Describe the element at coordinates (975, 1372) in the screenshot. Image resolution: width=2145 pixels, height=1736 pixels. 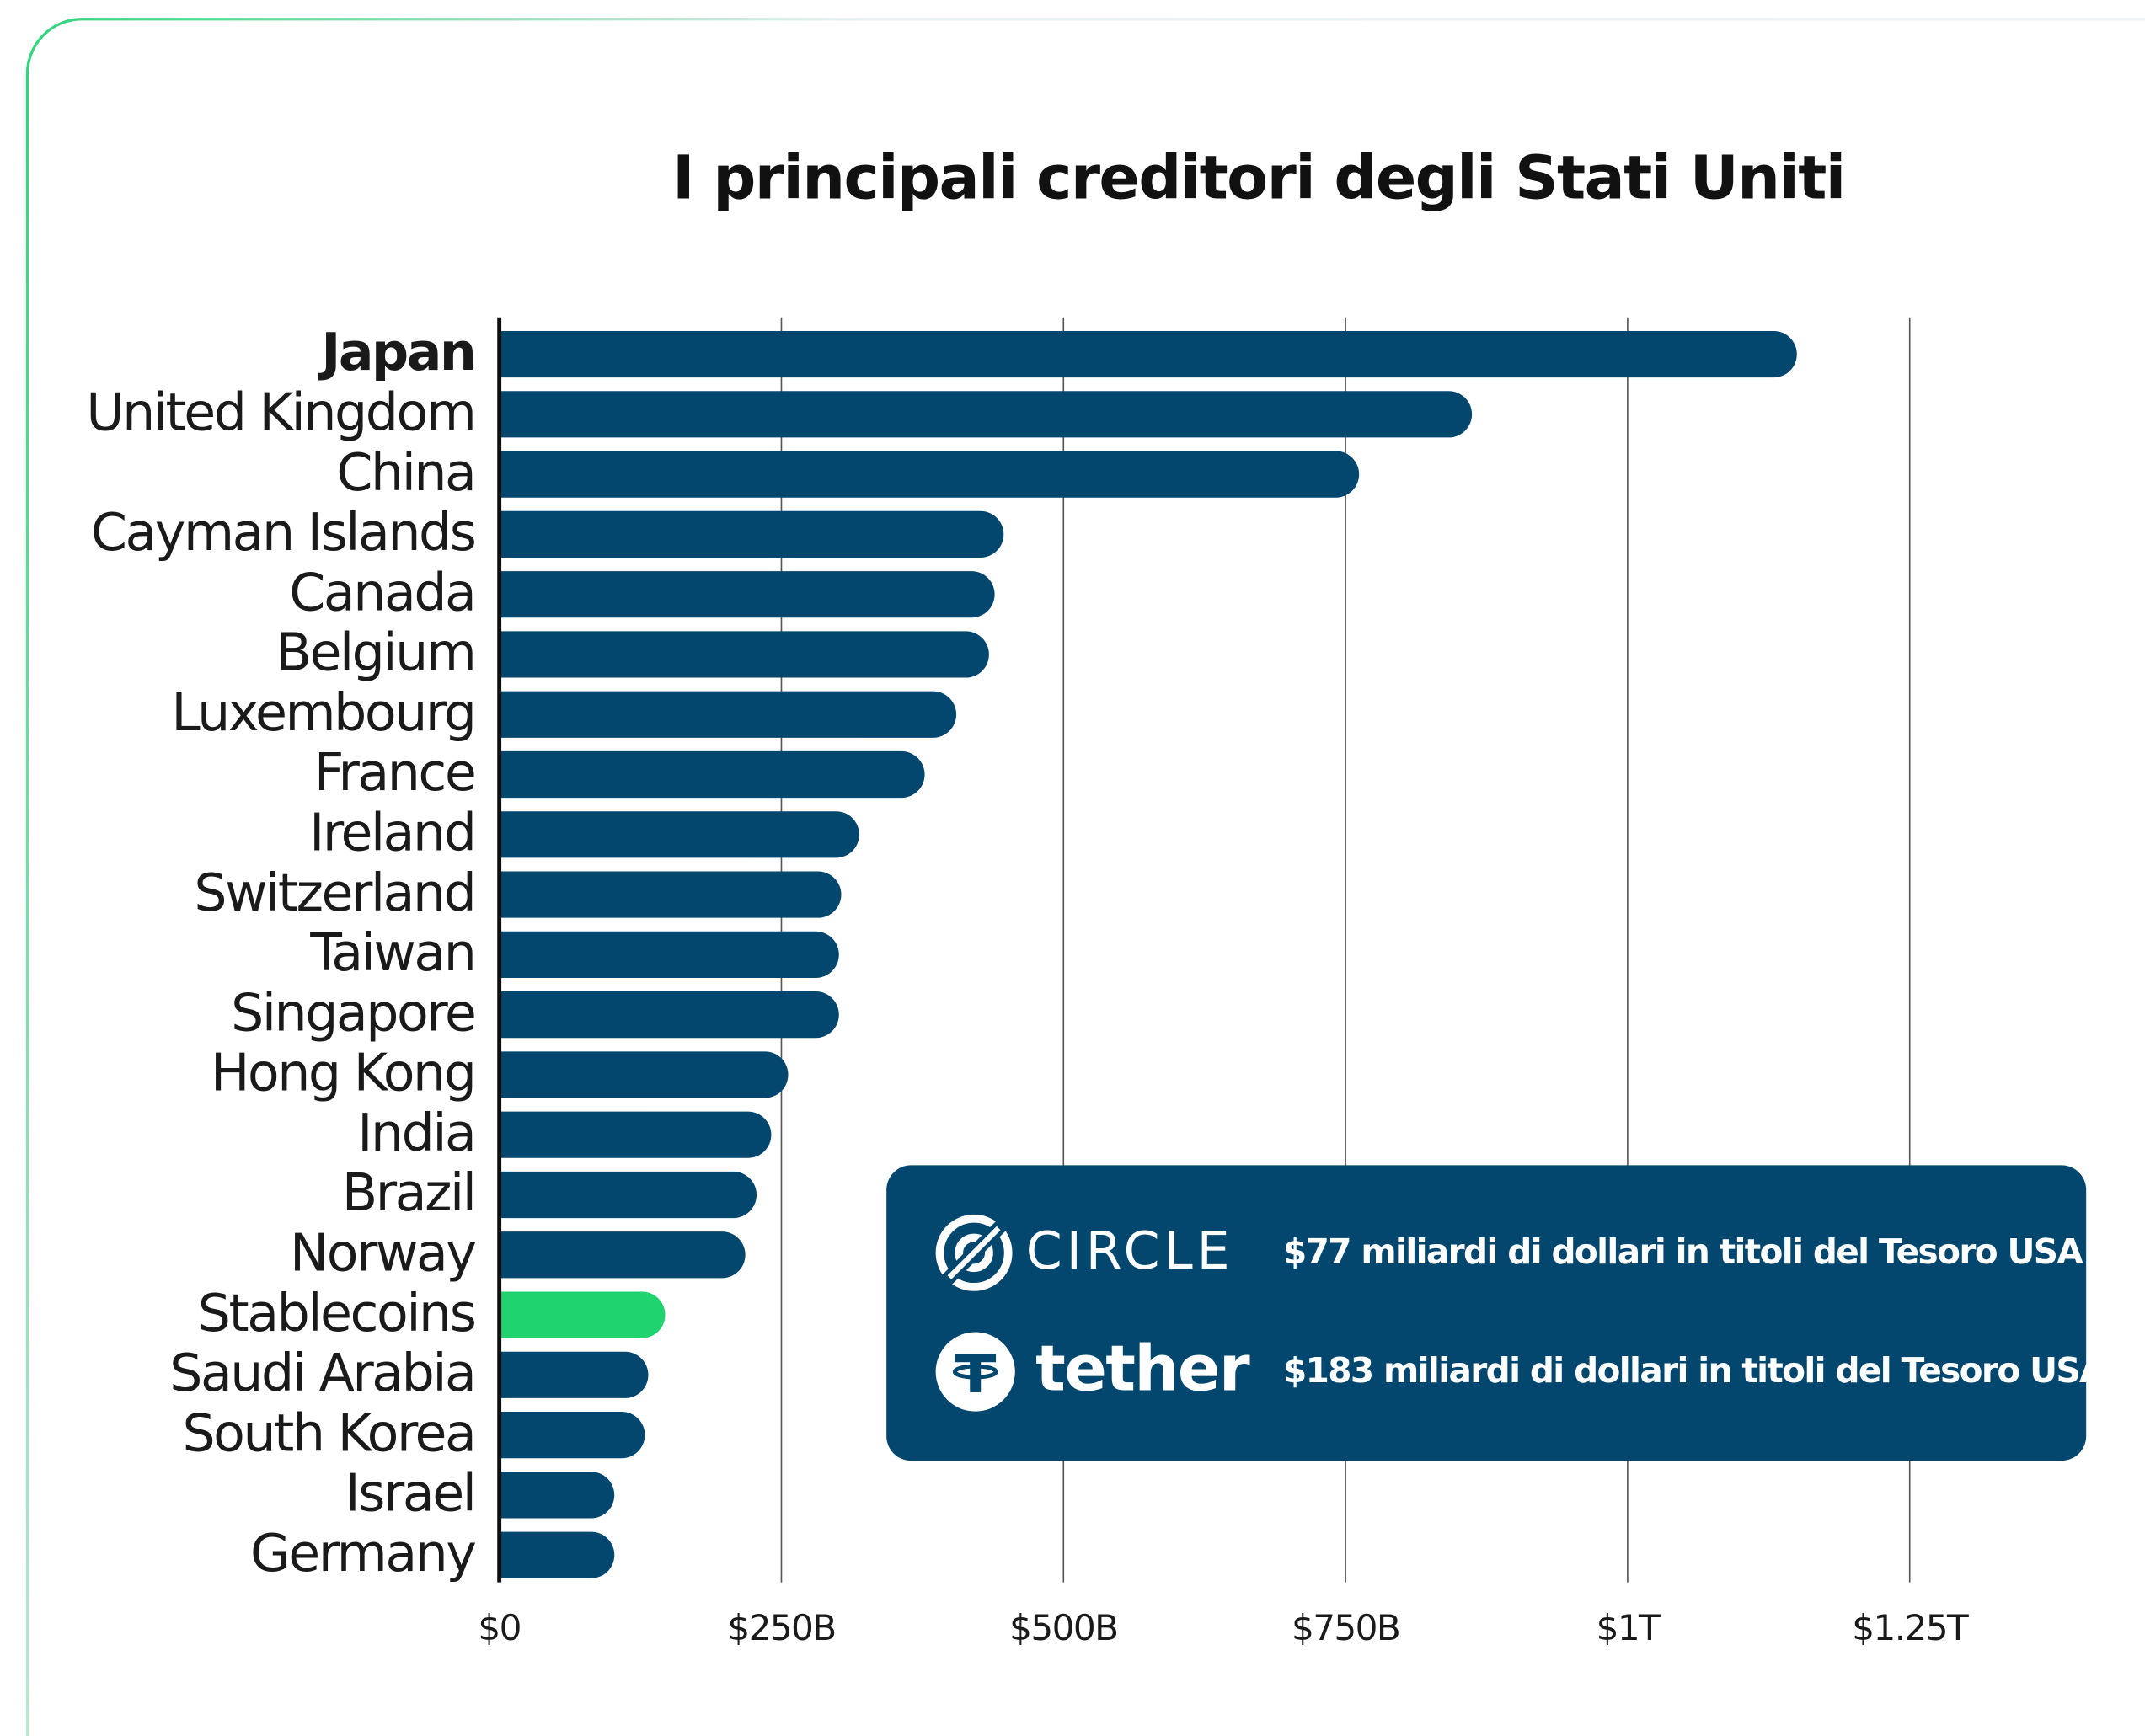
I see `tether-logo` at that location.